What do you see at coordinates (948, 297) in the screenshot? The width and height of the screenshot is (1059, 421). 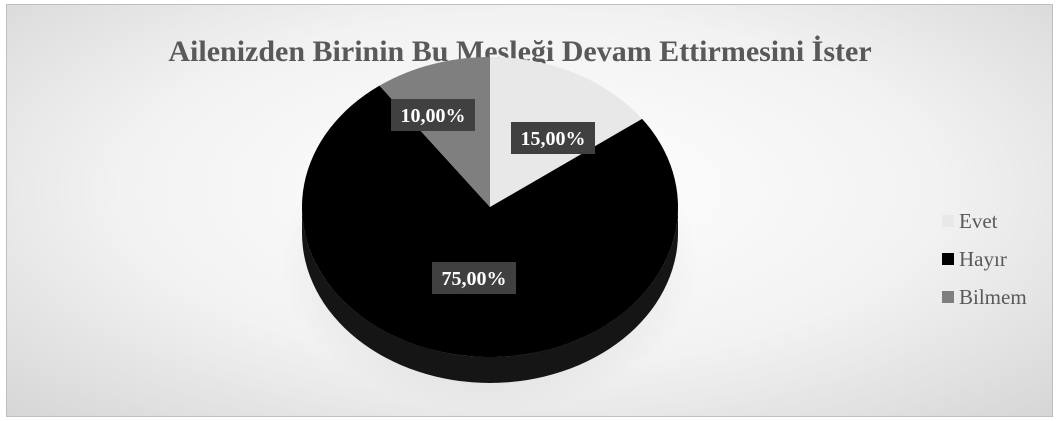 I see `legend-swatch-bilmem` at bounding box center [948, 297].